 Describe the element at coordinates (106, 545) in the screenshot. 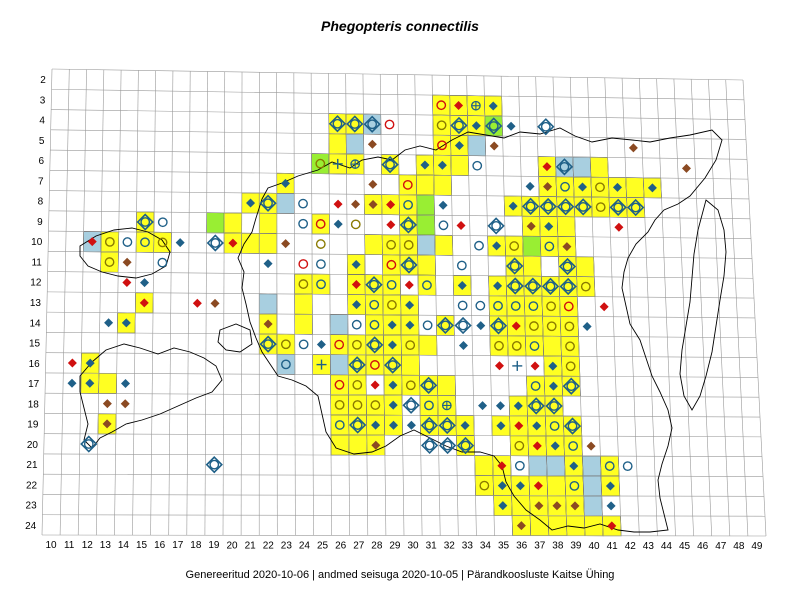

I see `column-label: 13` at that location.